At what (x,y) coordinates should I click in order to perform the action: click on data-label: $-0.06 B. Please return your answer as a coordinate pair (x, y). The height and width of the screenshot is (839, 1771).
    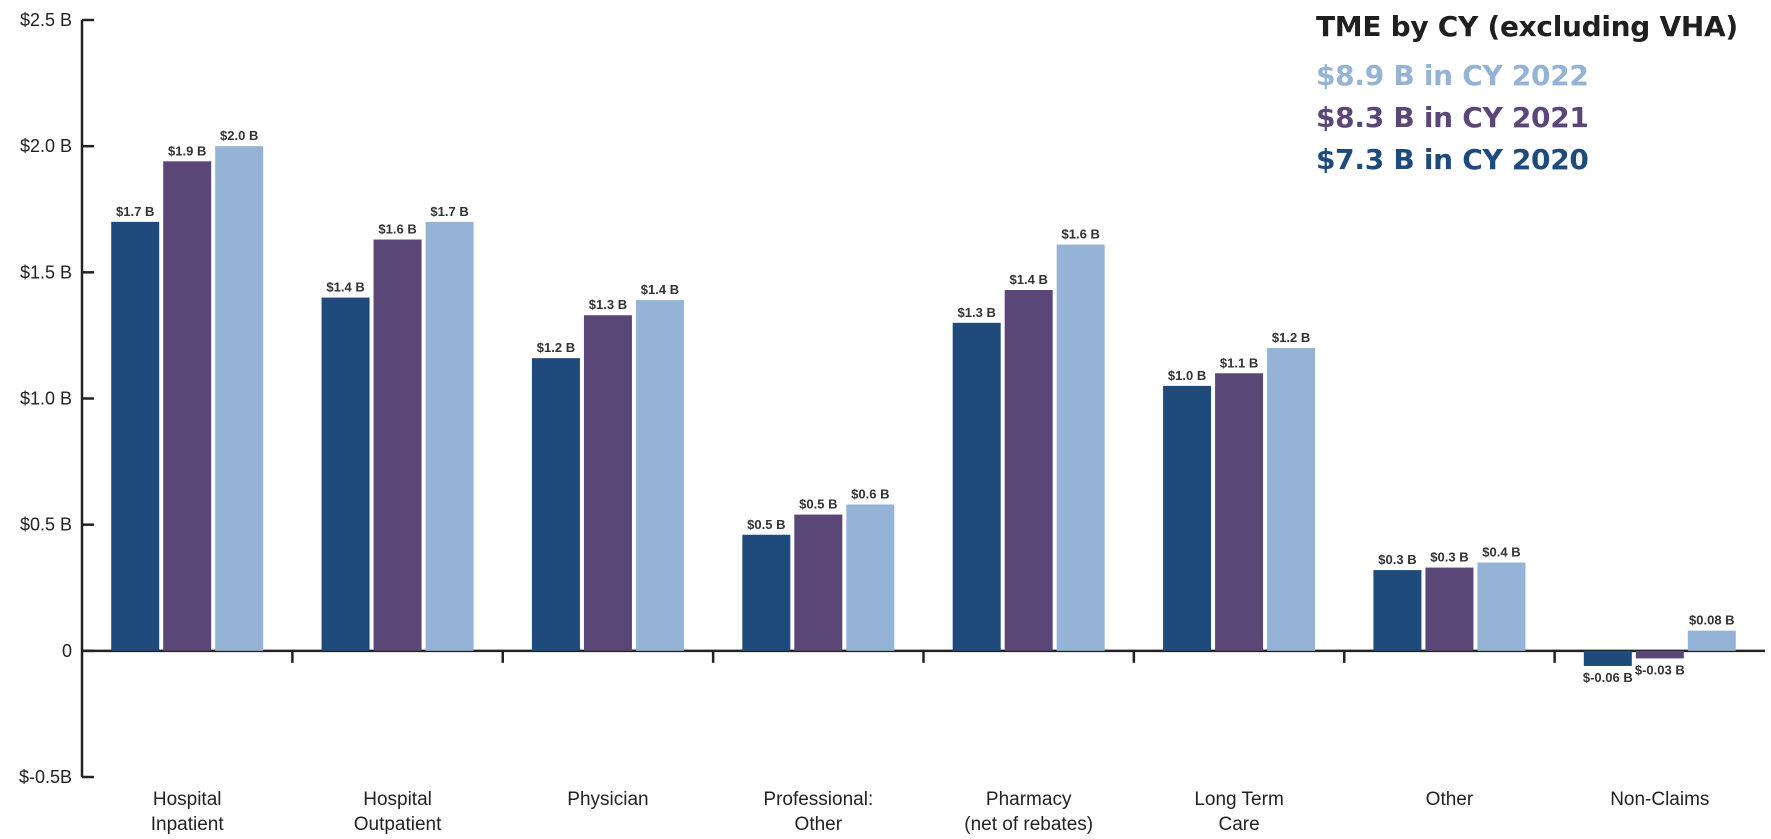
    Looking at the image, I should click on (1608, 677).